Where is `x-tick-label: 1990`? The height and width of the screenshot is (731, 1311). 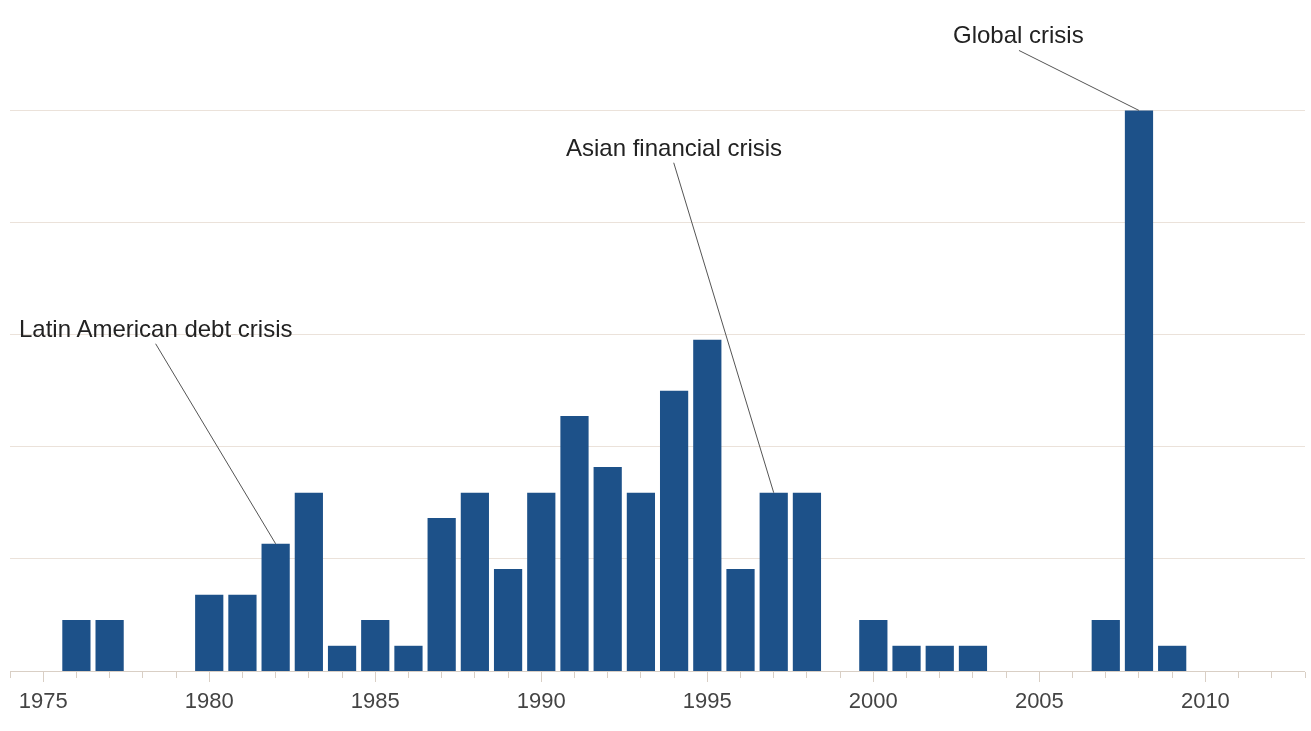 x-tick-label: 1990 is located at coordinates (541, 701).